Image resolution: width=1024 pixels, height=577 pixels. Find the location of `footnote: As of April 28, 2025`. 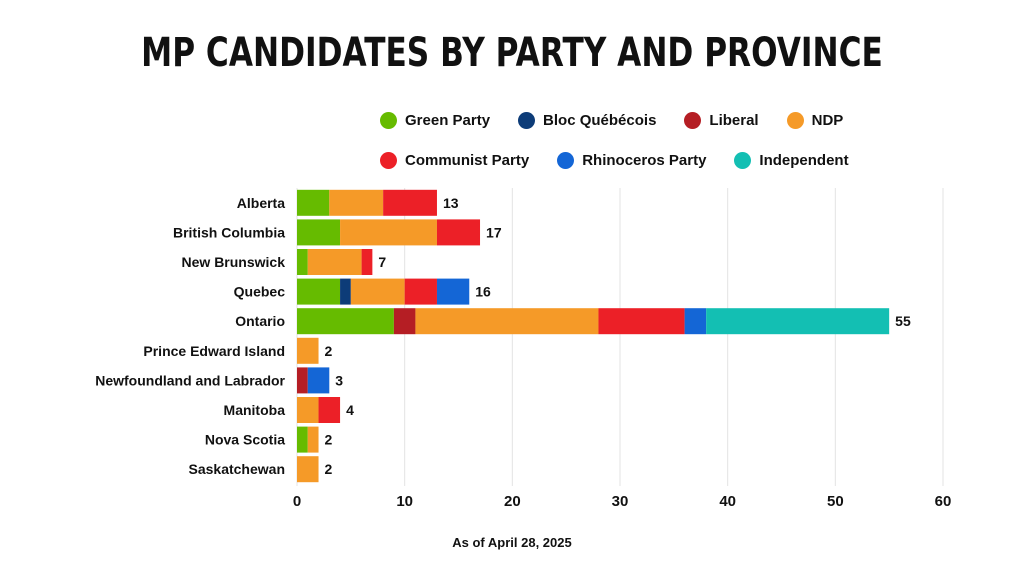

footnote: As of April 28, 2025 is located at coordinates (512, 542).